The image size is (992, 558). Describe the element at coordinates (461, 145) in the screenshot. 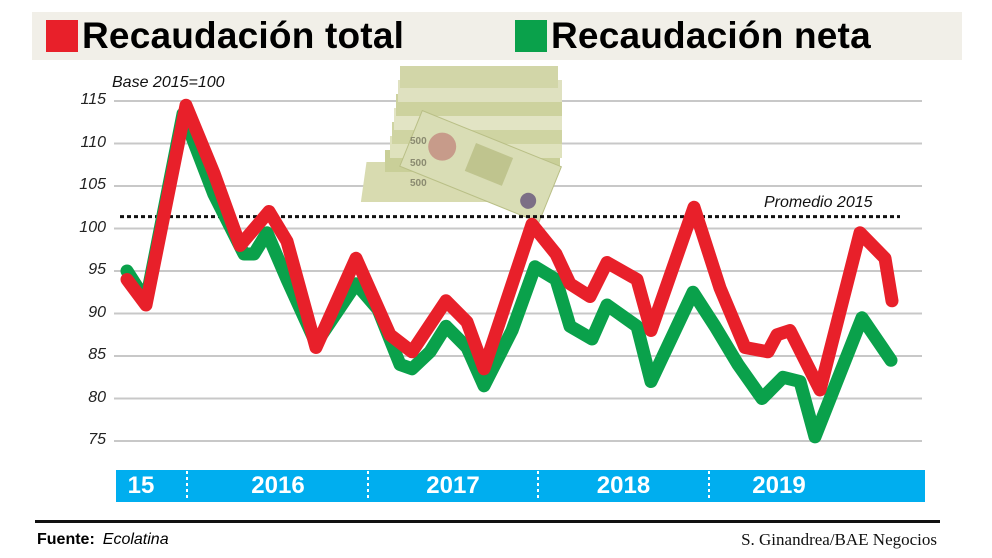

I see `banknotes-image: 500 500 500` at that location.